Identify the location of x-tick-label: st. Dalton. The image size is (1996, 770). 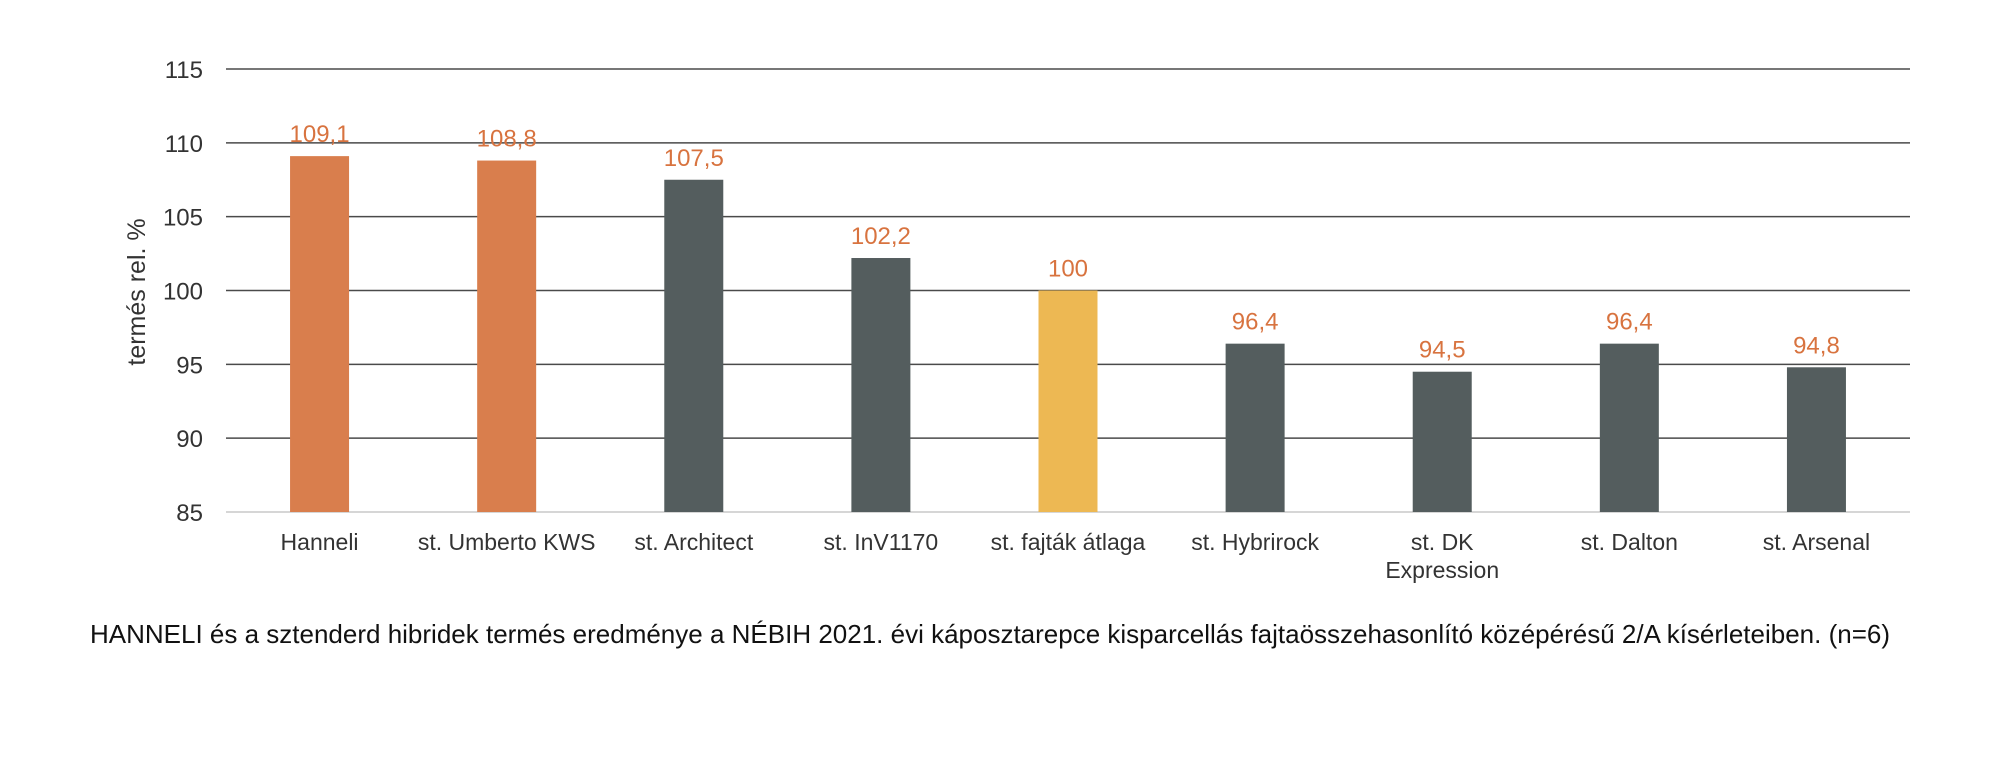
(1629, 542).